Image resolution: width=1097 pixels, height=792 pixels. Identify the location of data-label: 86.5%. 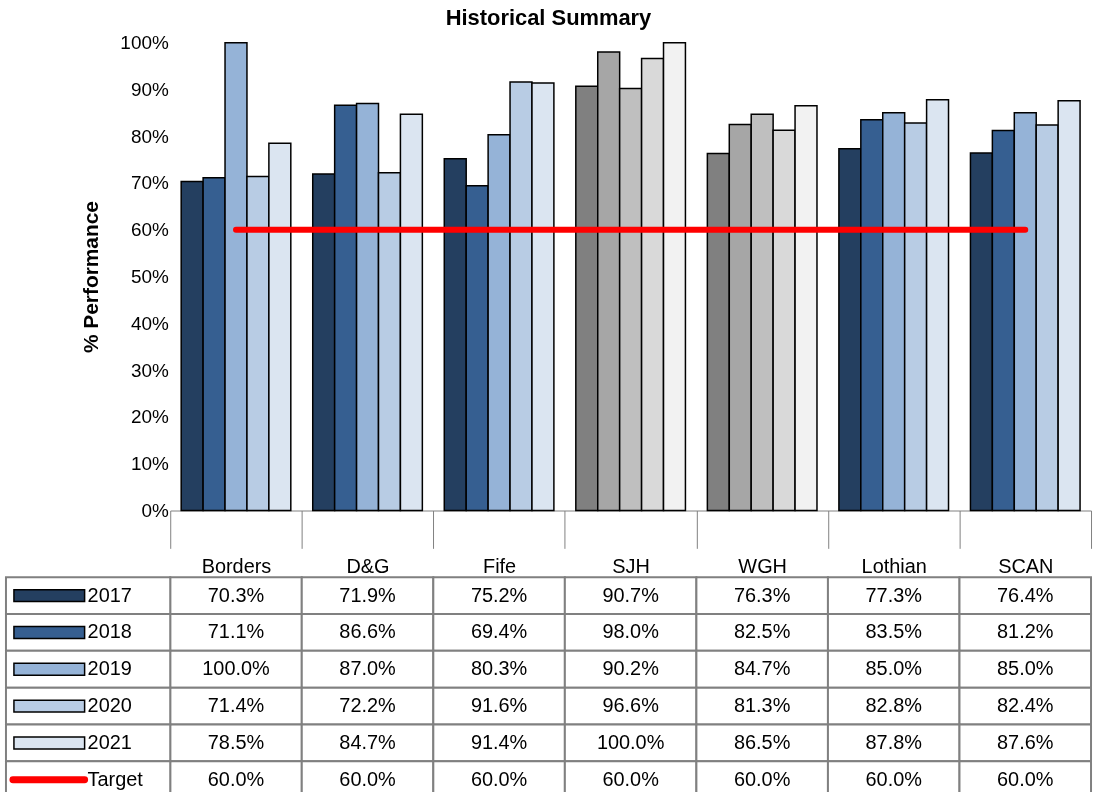
(762, 741).